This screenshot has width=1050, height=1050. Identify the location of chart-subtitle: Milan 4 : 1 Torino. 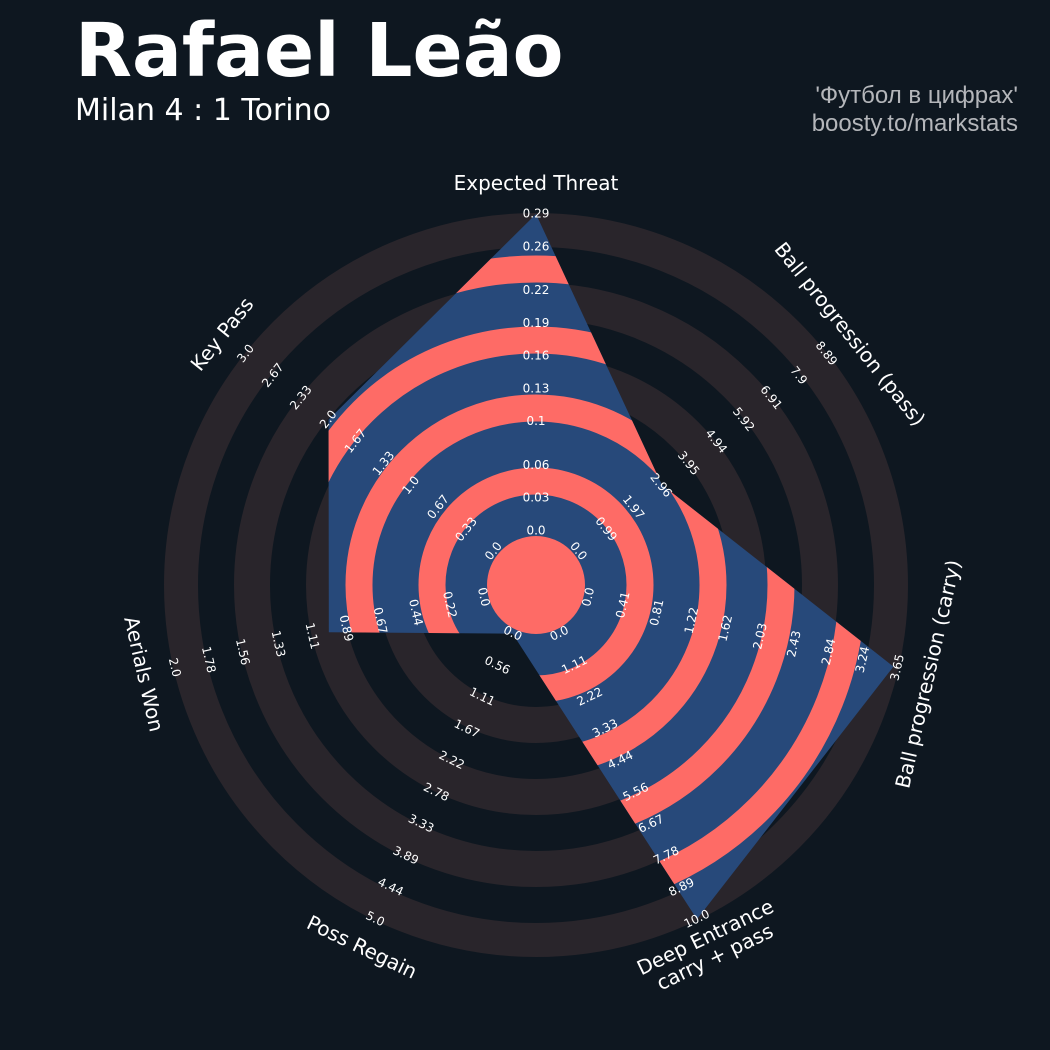
(203, 110).